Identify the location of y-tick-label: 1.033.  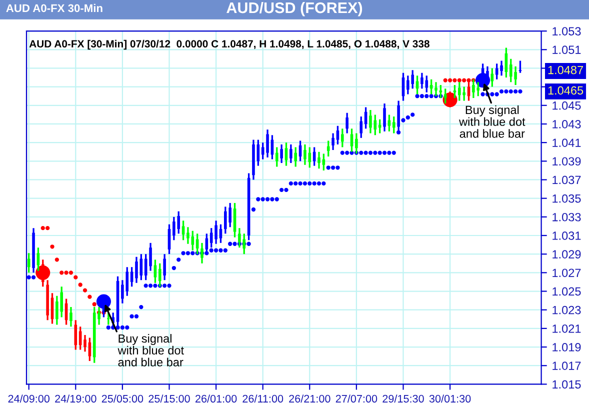
(566, 217).